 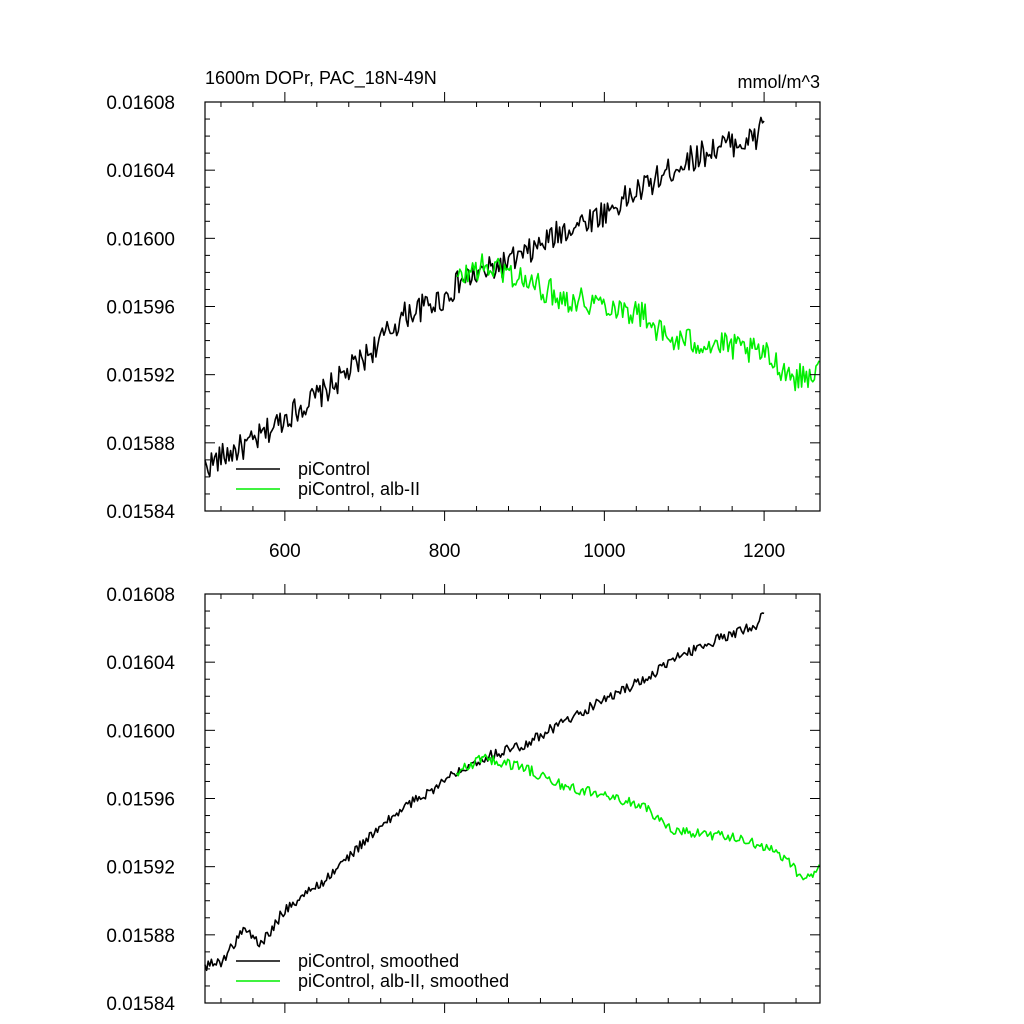 I want to click on x-tick-label: 600, so click(x=285, y=551).